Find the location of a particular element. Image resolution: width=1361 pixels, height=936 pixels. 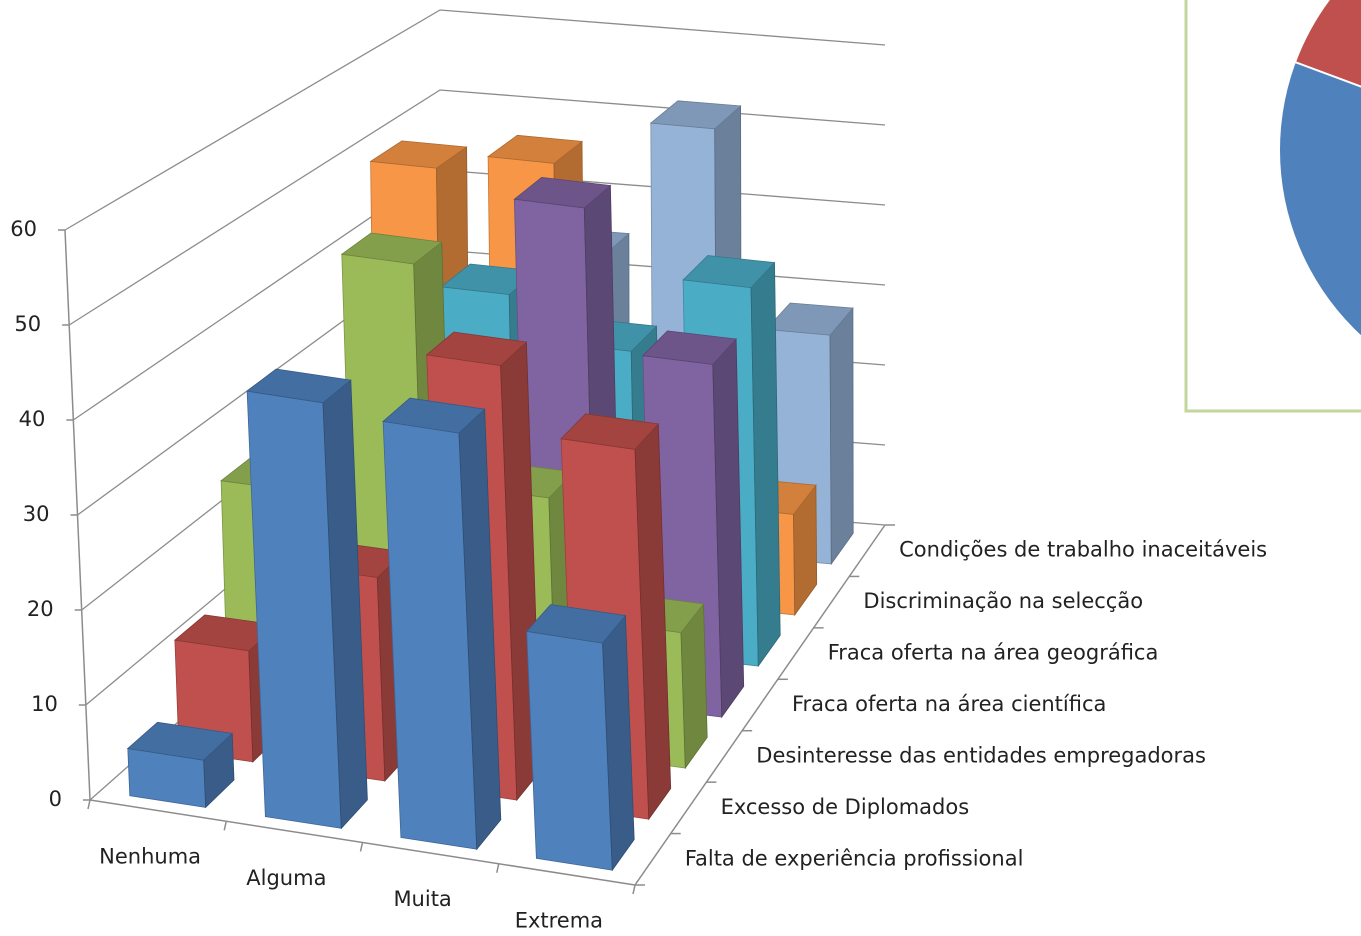

series-label: Condições de trabalho inaceitáveis is located at coordinates (1083, 550).